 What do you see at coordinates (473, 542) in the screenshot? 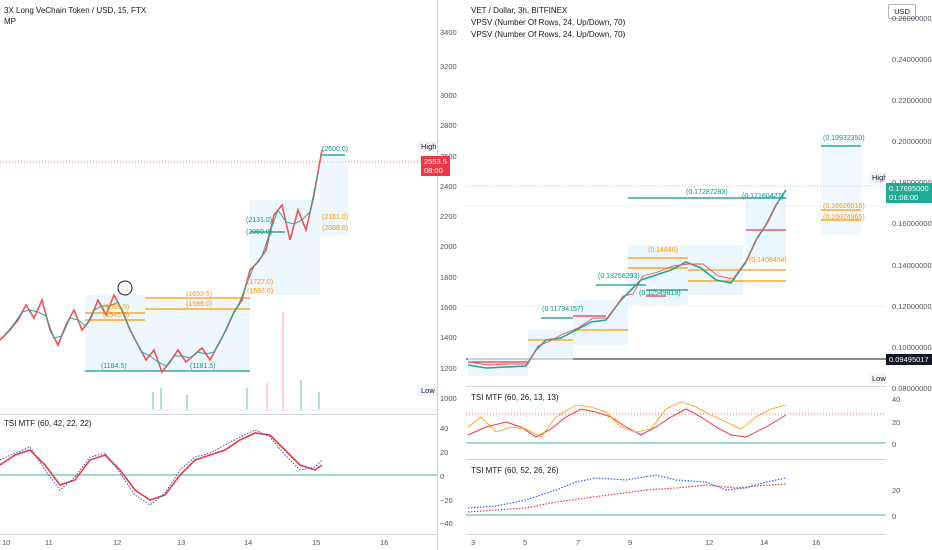
I see `right-date-tick: 3` at bounding box center [473, 542].